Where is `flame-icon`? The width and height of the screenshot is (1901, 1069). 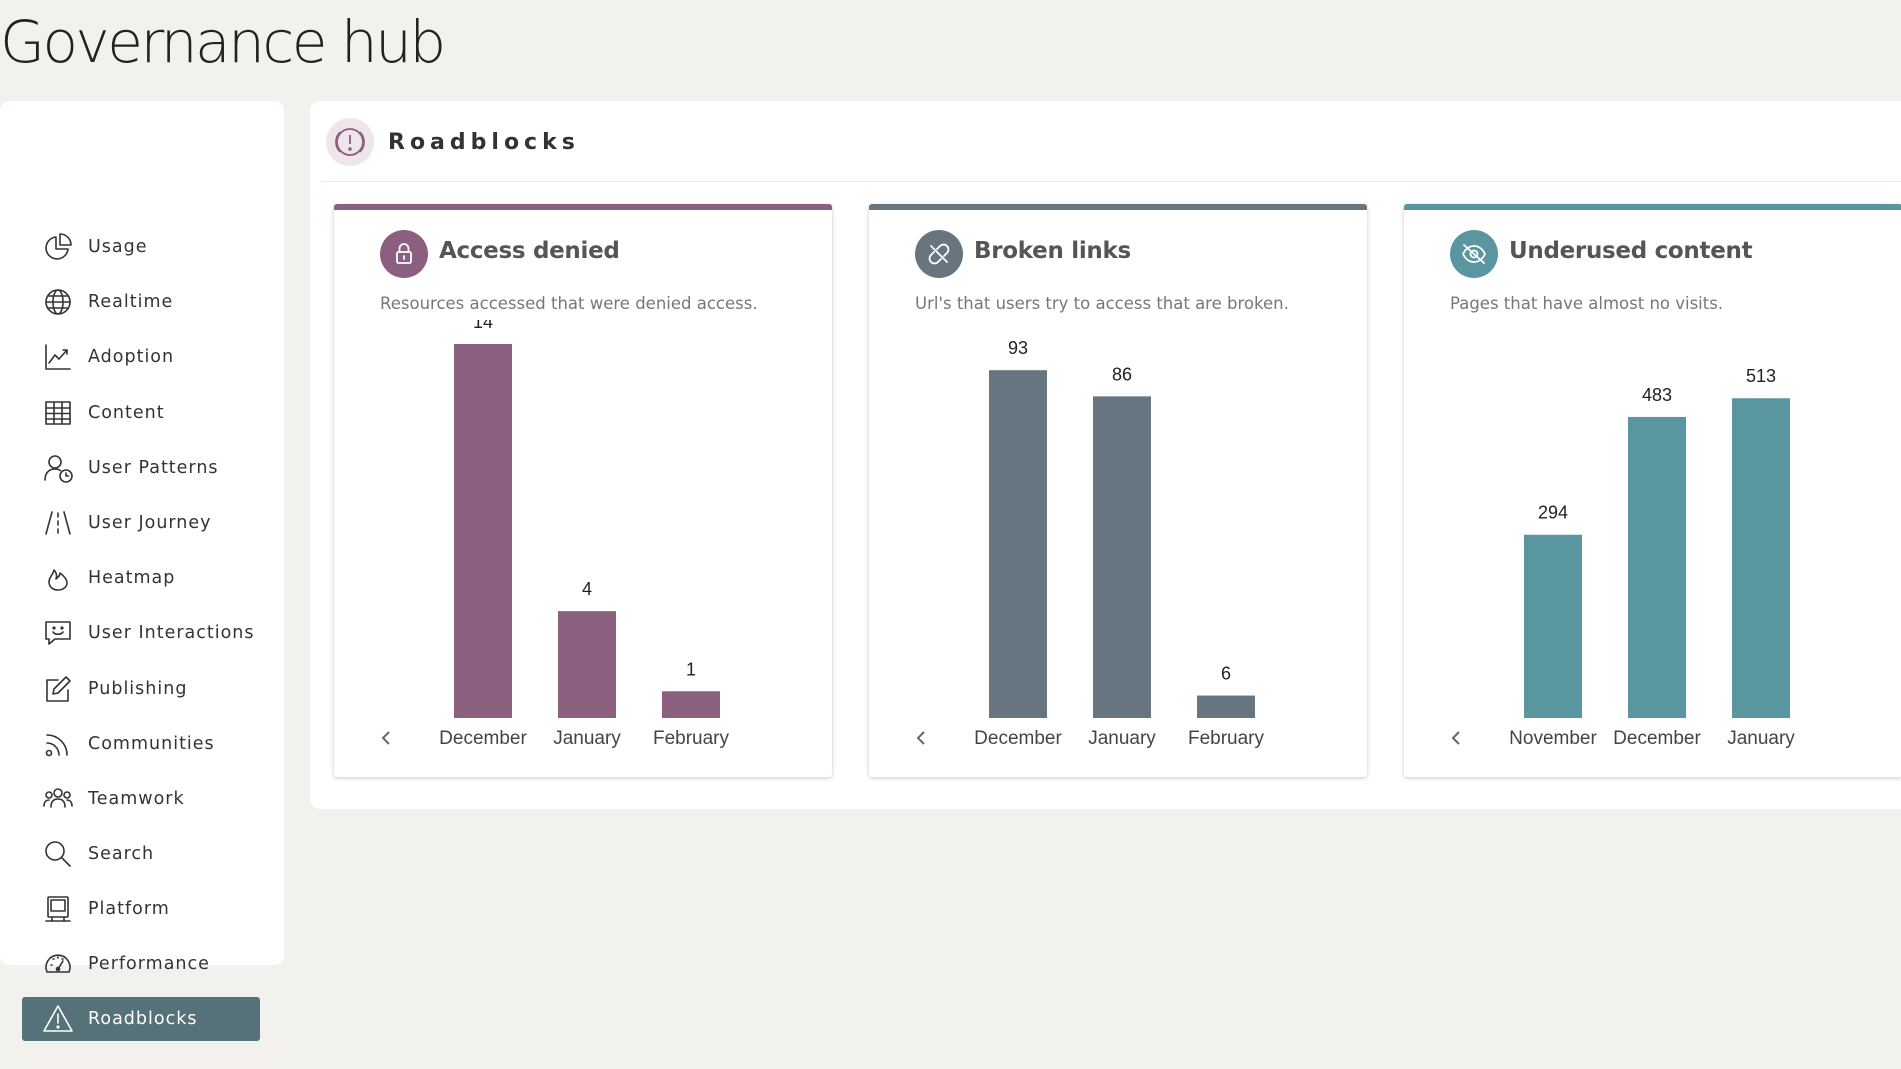
flame-icon is located at coordinates (58, 578).